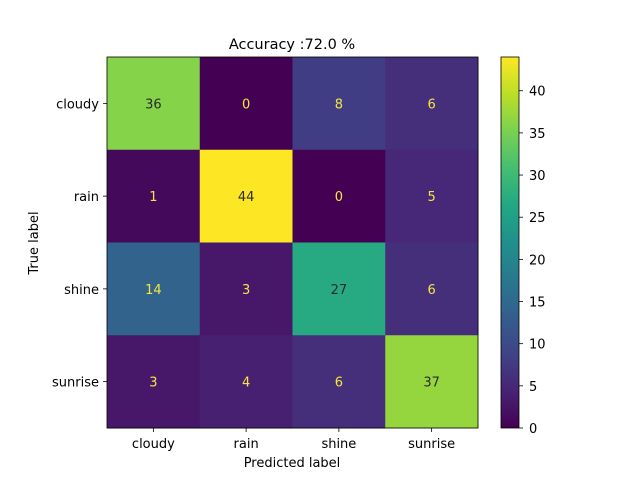 This screenshot has width=640, height=480. I want to click on colorbar-tick-label: 25, so click(537, 218).